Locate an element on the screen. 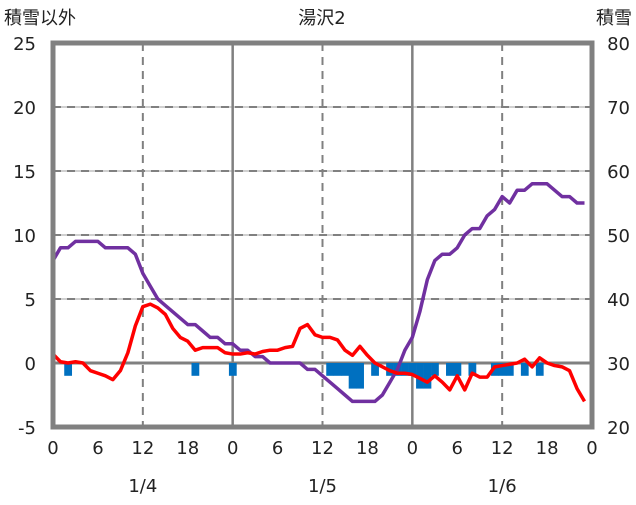 Image resolution: width=636 pixels, height=505 pixels. y-left-tick-label: 15 is located at coordinates (24, 172).